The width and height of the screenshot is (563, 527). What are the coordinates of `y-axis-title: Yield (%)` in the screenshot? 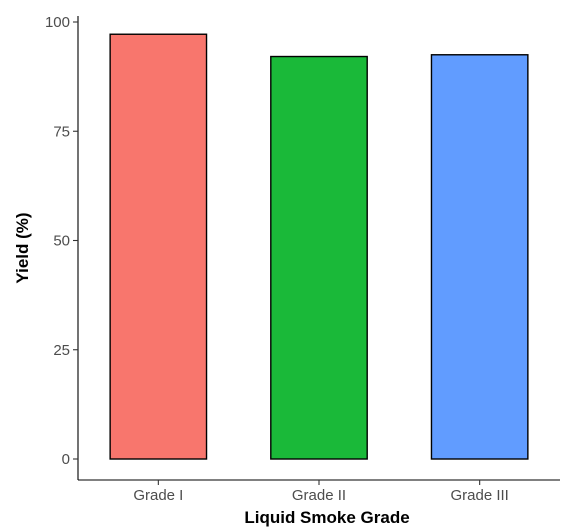 It's located at (22, 247).